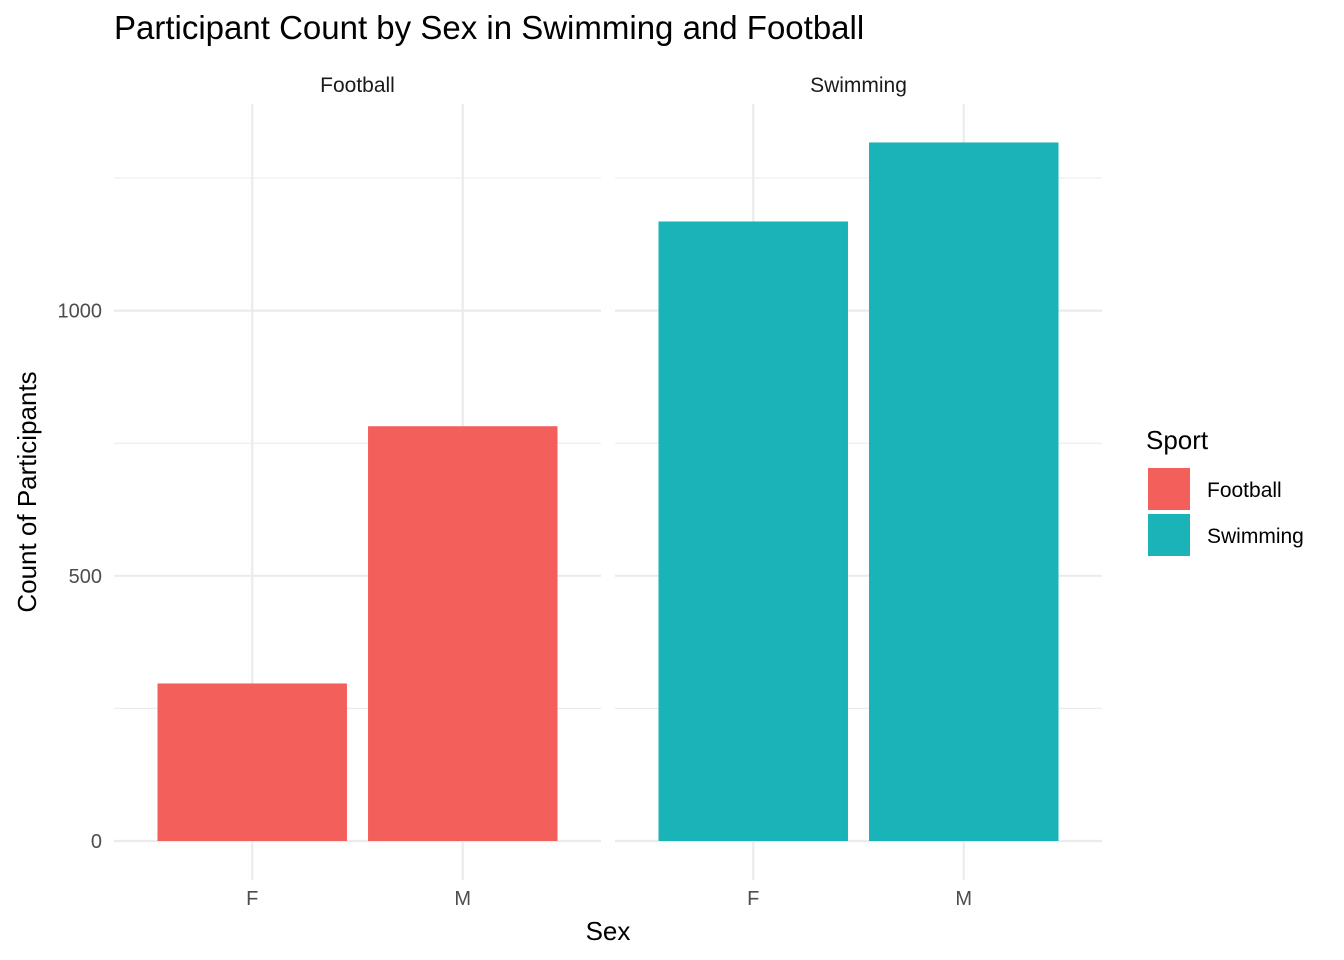 Image resolution: width=1344 pixels, height=960 pixels. What do you see at coordinates (964, 491) in the screenshot?
I see `bar-swimming-m` at bounding box center [964, 491].